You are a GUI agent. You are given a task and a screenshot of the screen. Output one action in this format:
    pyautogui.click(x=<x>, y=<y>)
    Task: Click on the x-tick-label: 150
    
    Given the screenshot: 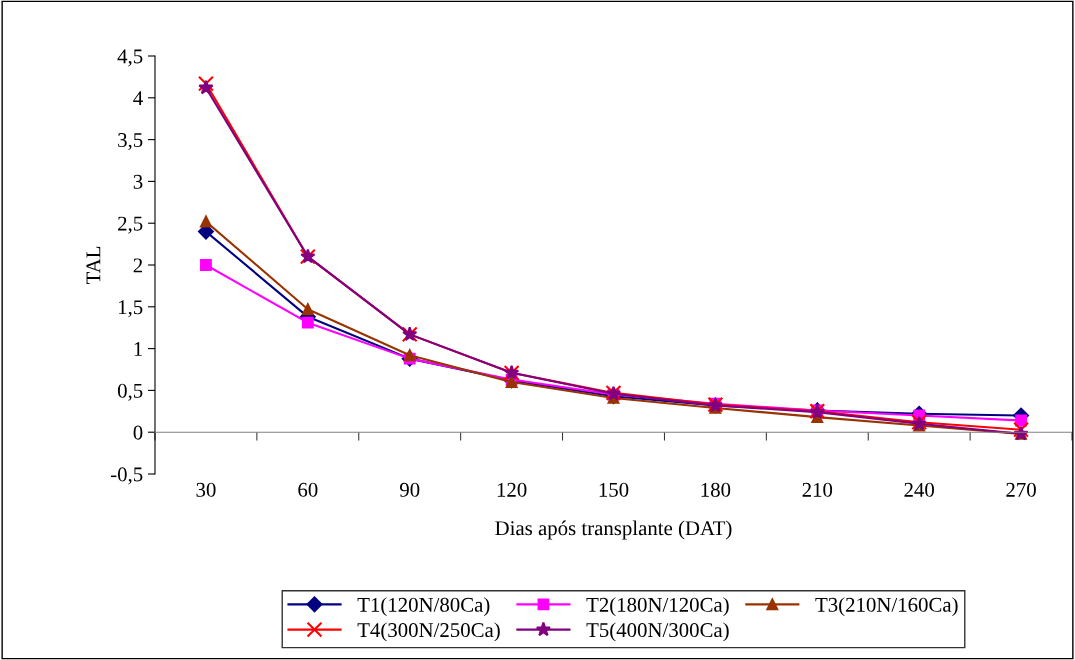 What is the action you would take?
    pyautogui.click(x=614, y=489)
    